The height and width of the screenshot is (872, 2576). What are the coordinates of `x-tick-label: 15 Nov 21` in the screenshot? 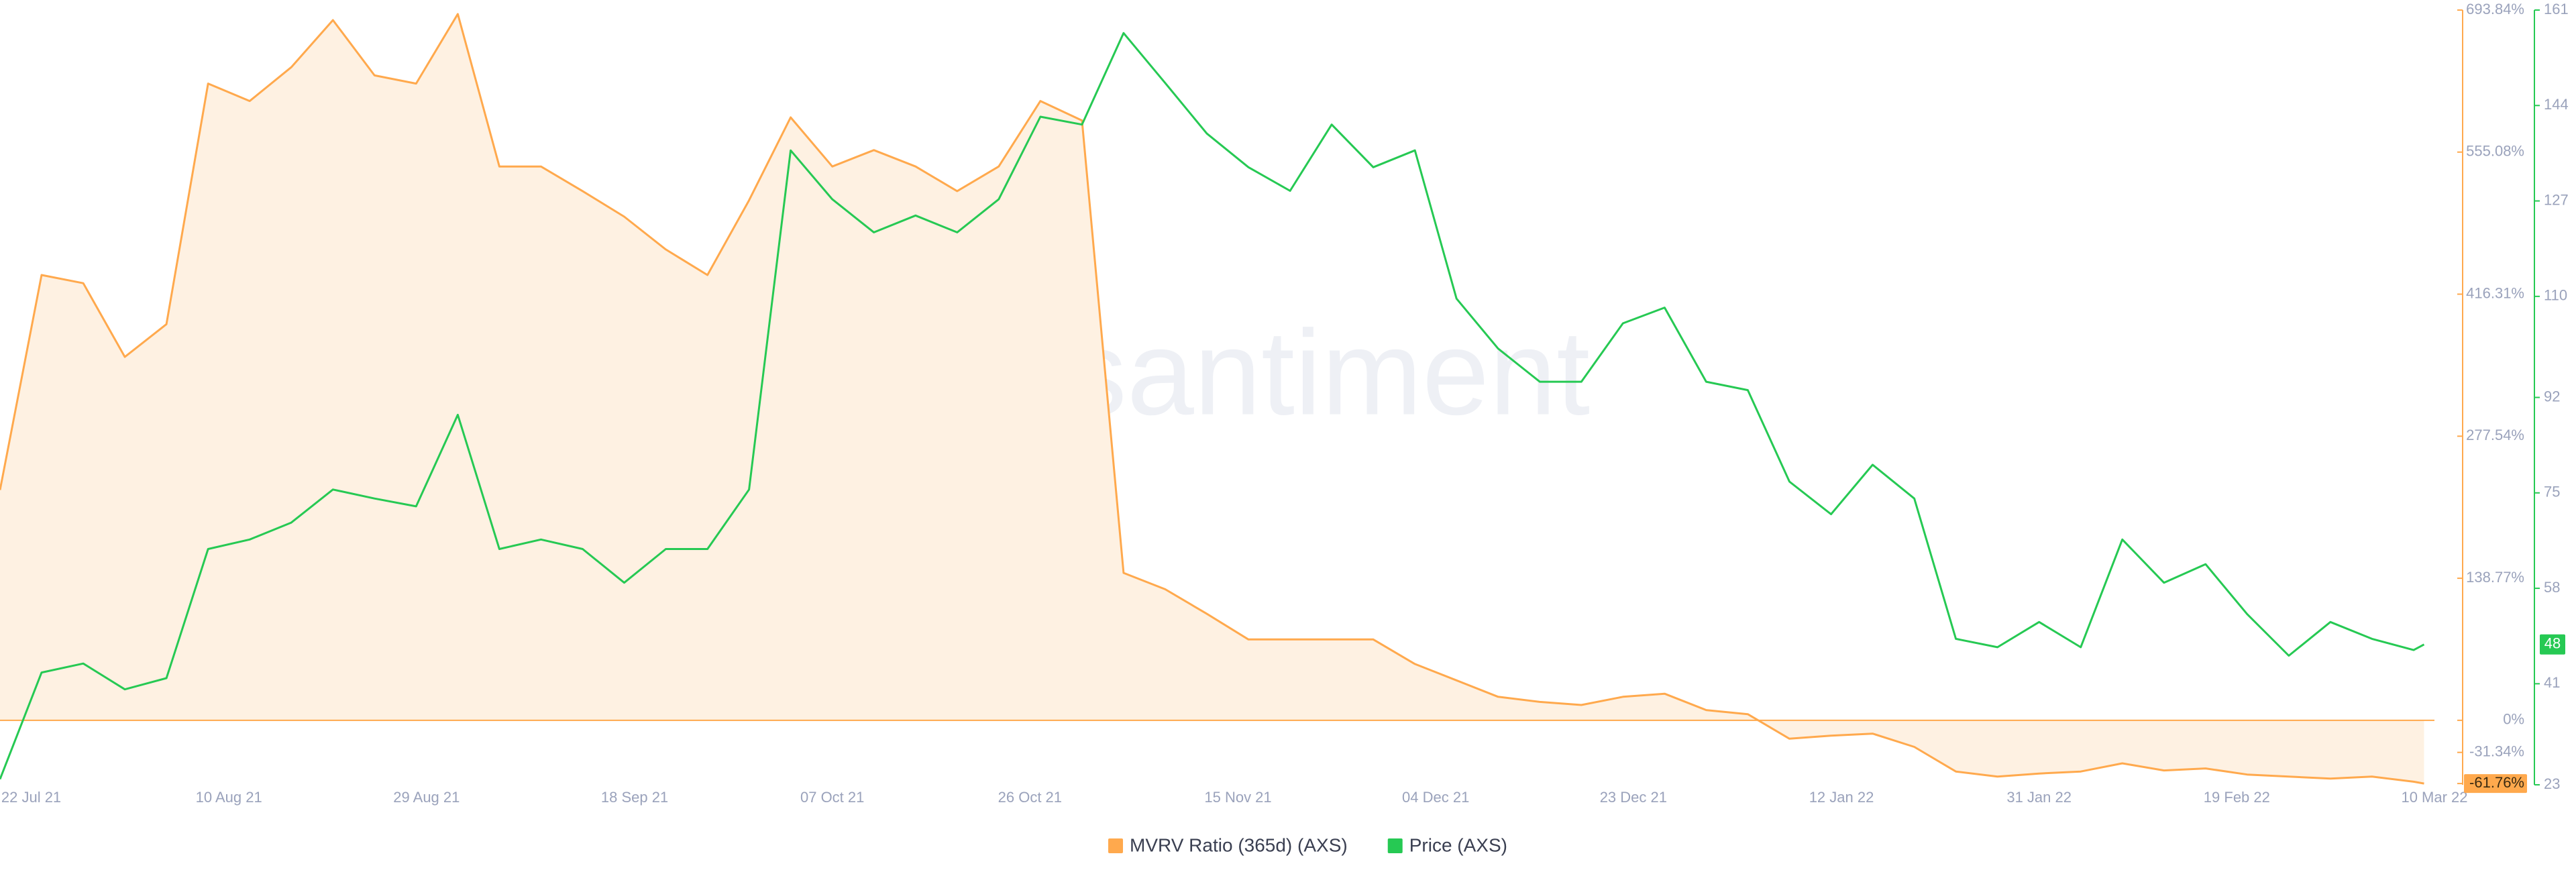 It's located at (1237, 798).